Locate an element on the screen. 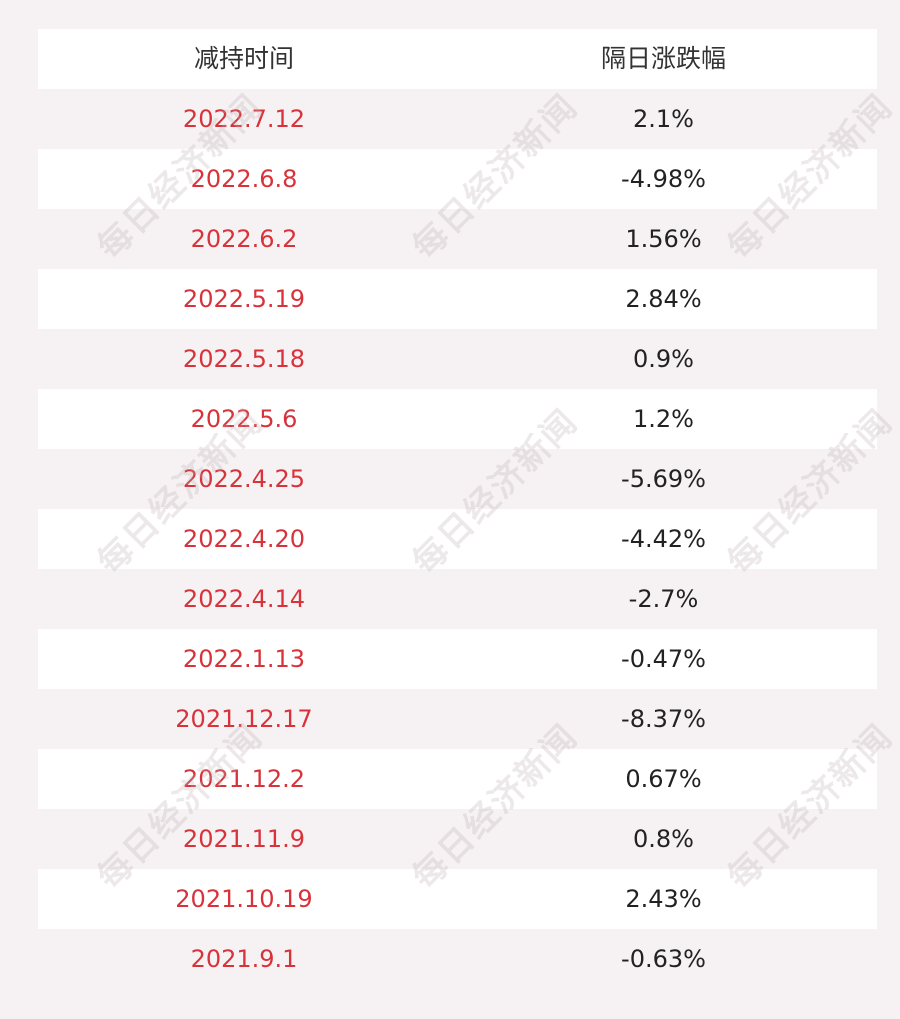 This screenshot has height=1019, width=900. next-day-change-cell: 2.43% is located at coordinates (663, 899).